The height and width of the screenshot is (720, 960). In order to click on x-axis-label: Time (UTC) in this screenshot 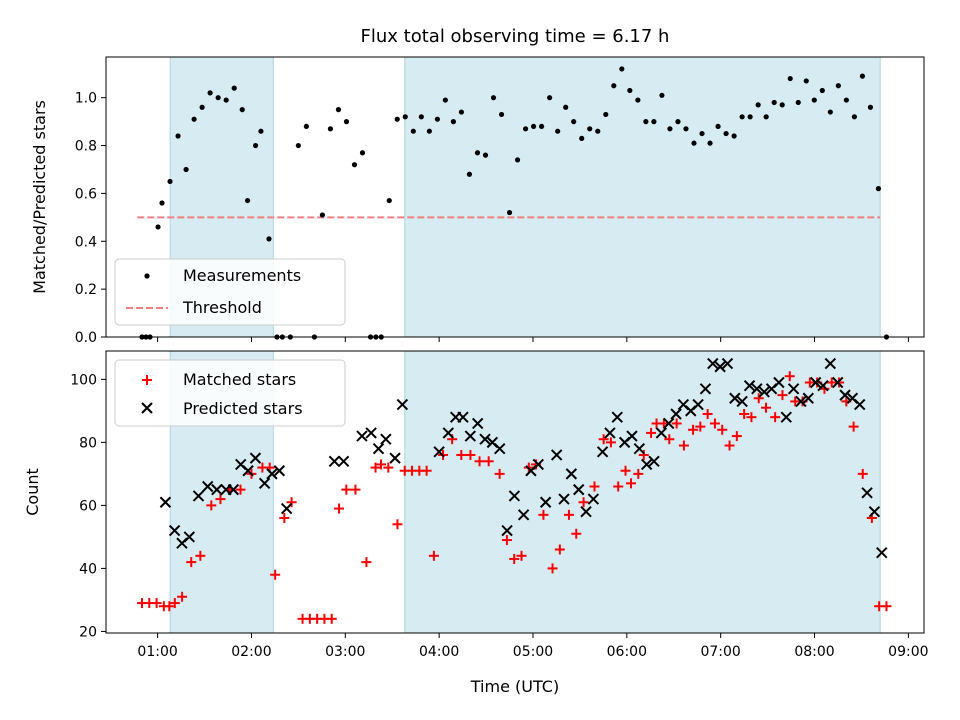, I will do `click(514, 686)`.